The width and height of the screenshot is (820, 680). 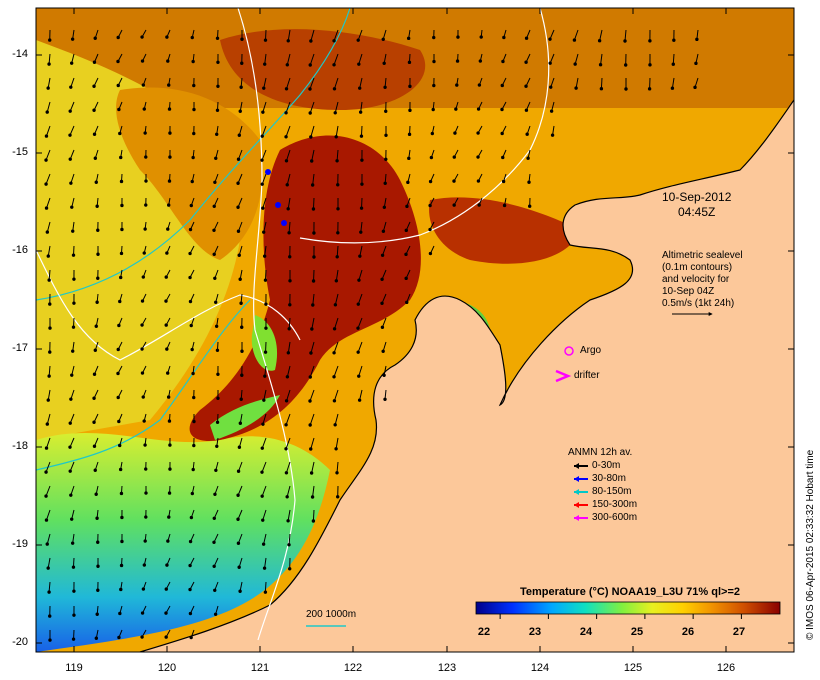 I want to click on time-stamp: 04:45Z, so click(x=697, y=212).